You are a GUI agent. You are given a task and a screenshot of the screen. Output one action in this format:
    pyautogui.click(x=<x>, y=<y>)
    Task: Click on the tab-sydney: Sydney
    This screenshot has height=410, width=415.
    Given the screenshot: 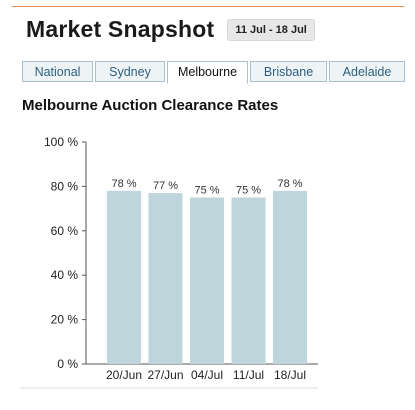 What is the action you would take?
    pyautogui.click(x=130, y=71)
    